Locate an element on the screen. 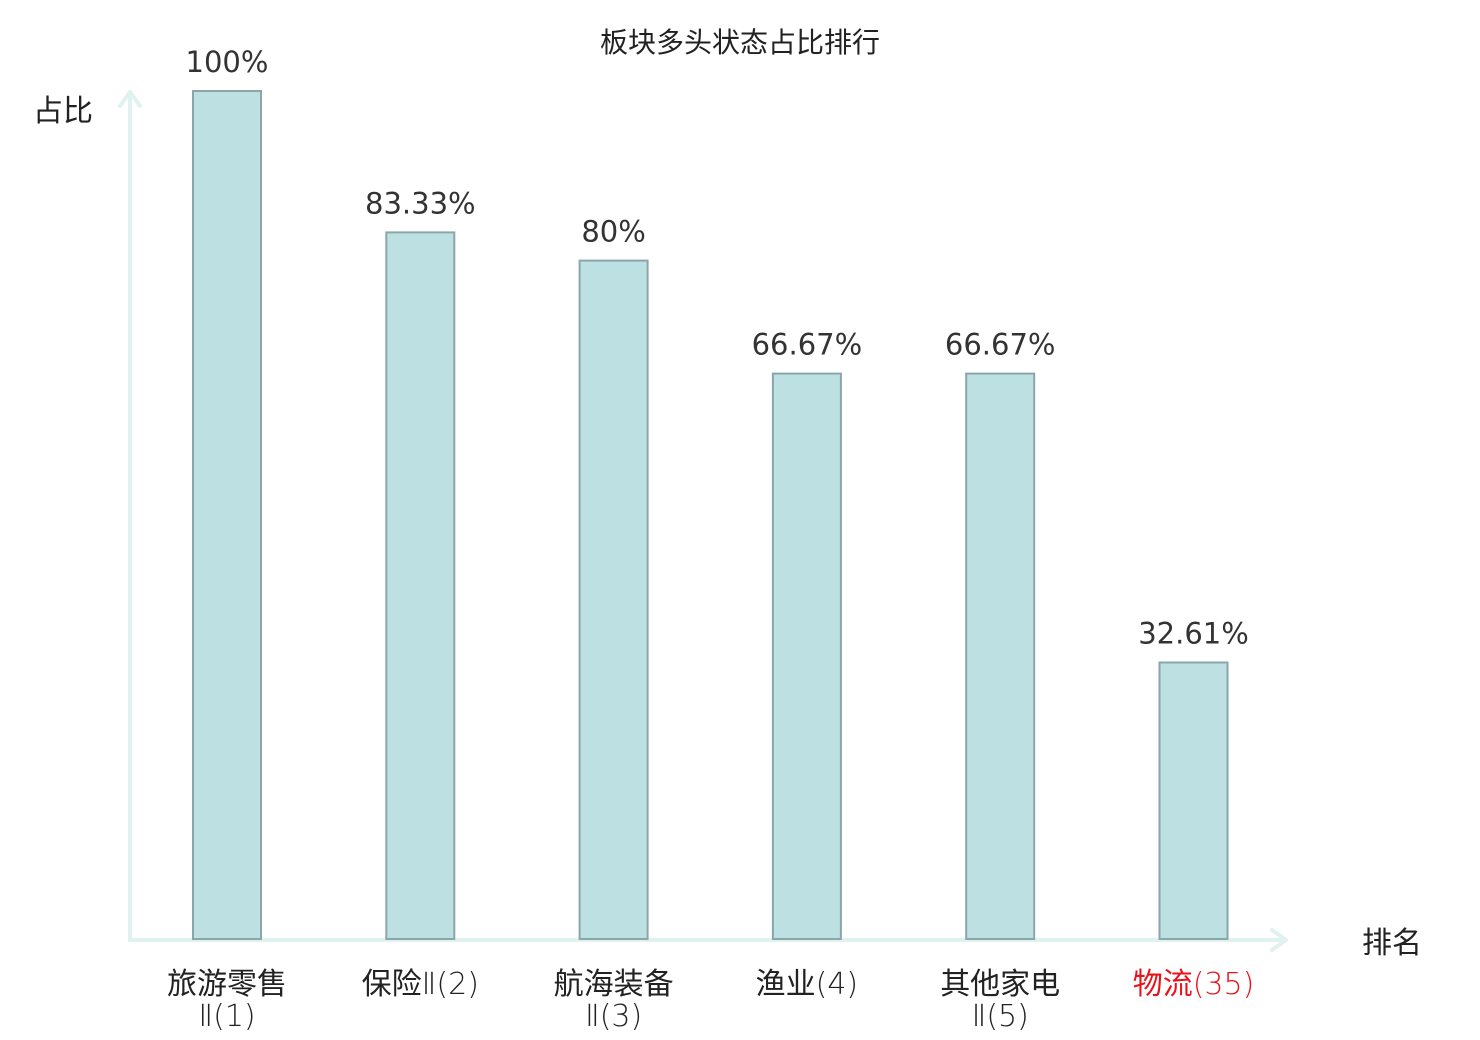  category-label-suffix: Ⅱ(3) is located at coordinates (613, 1016).